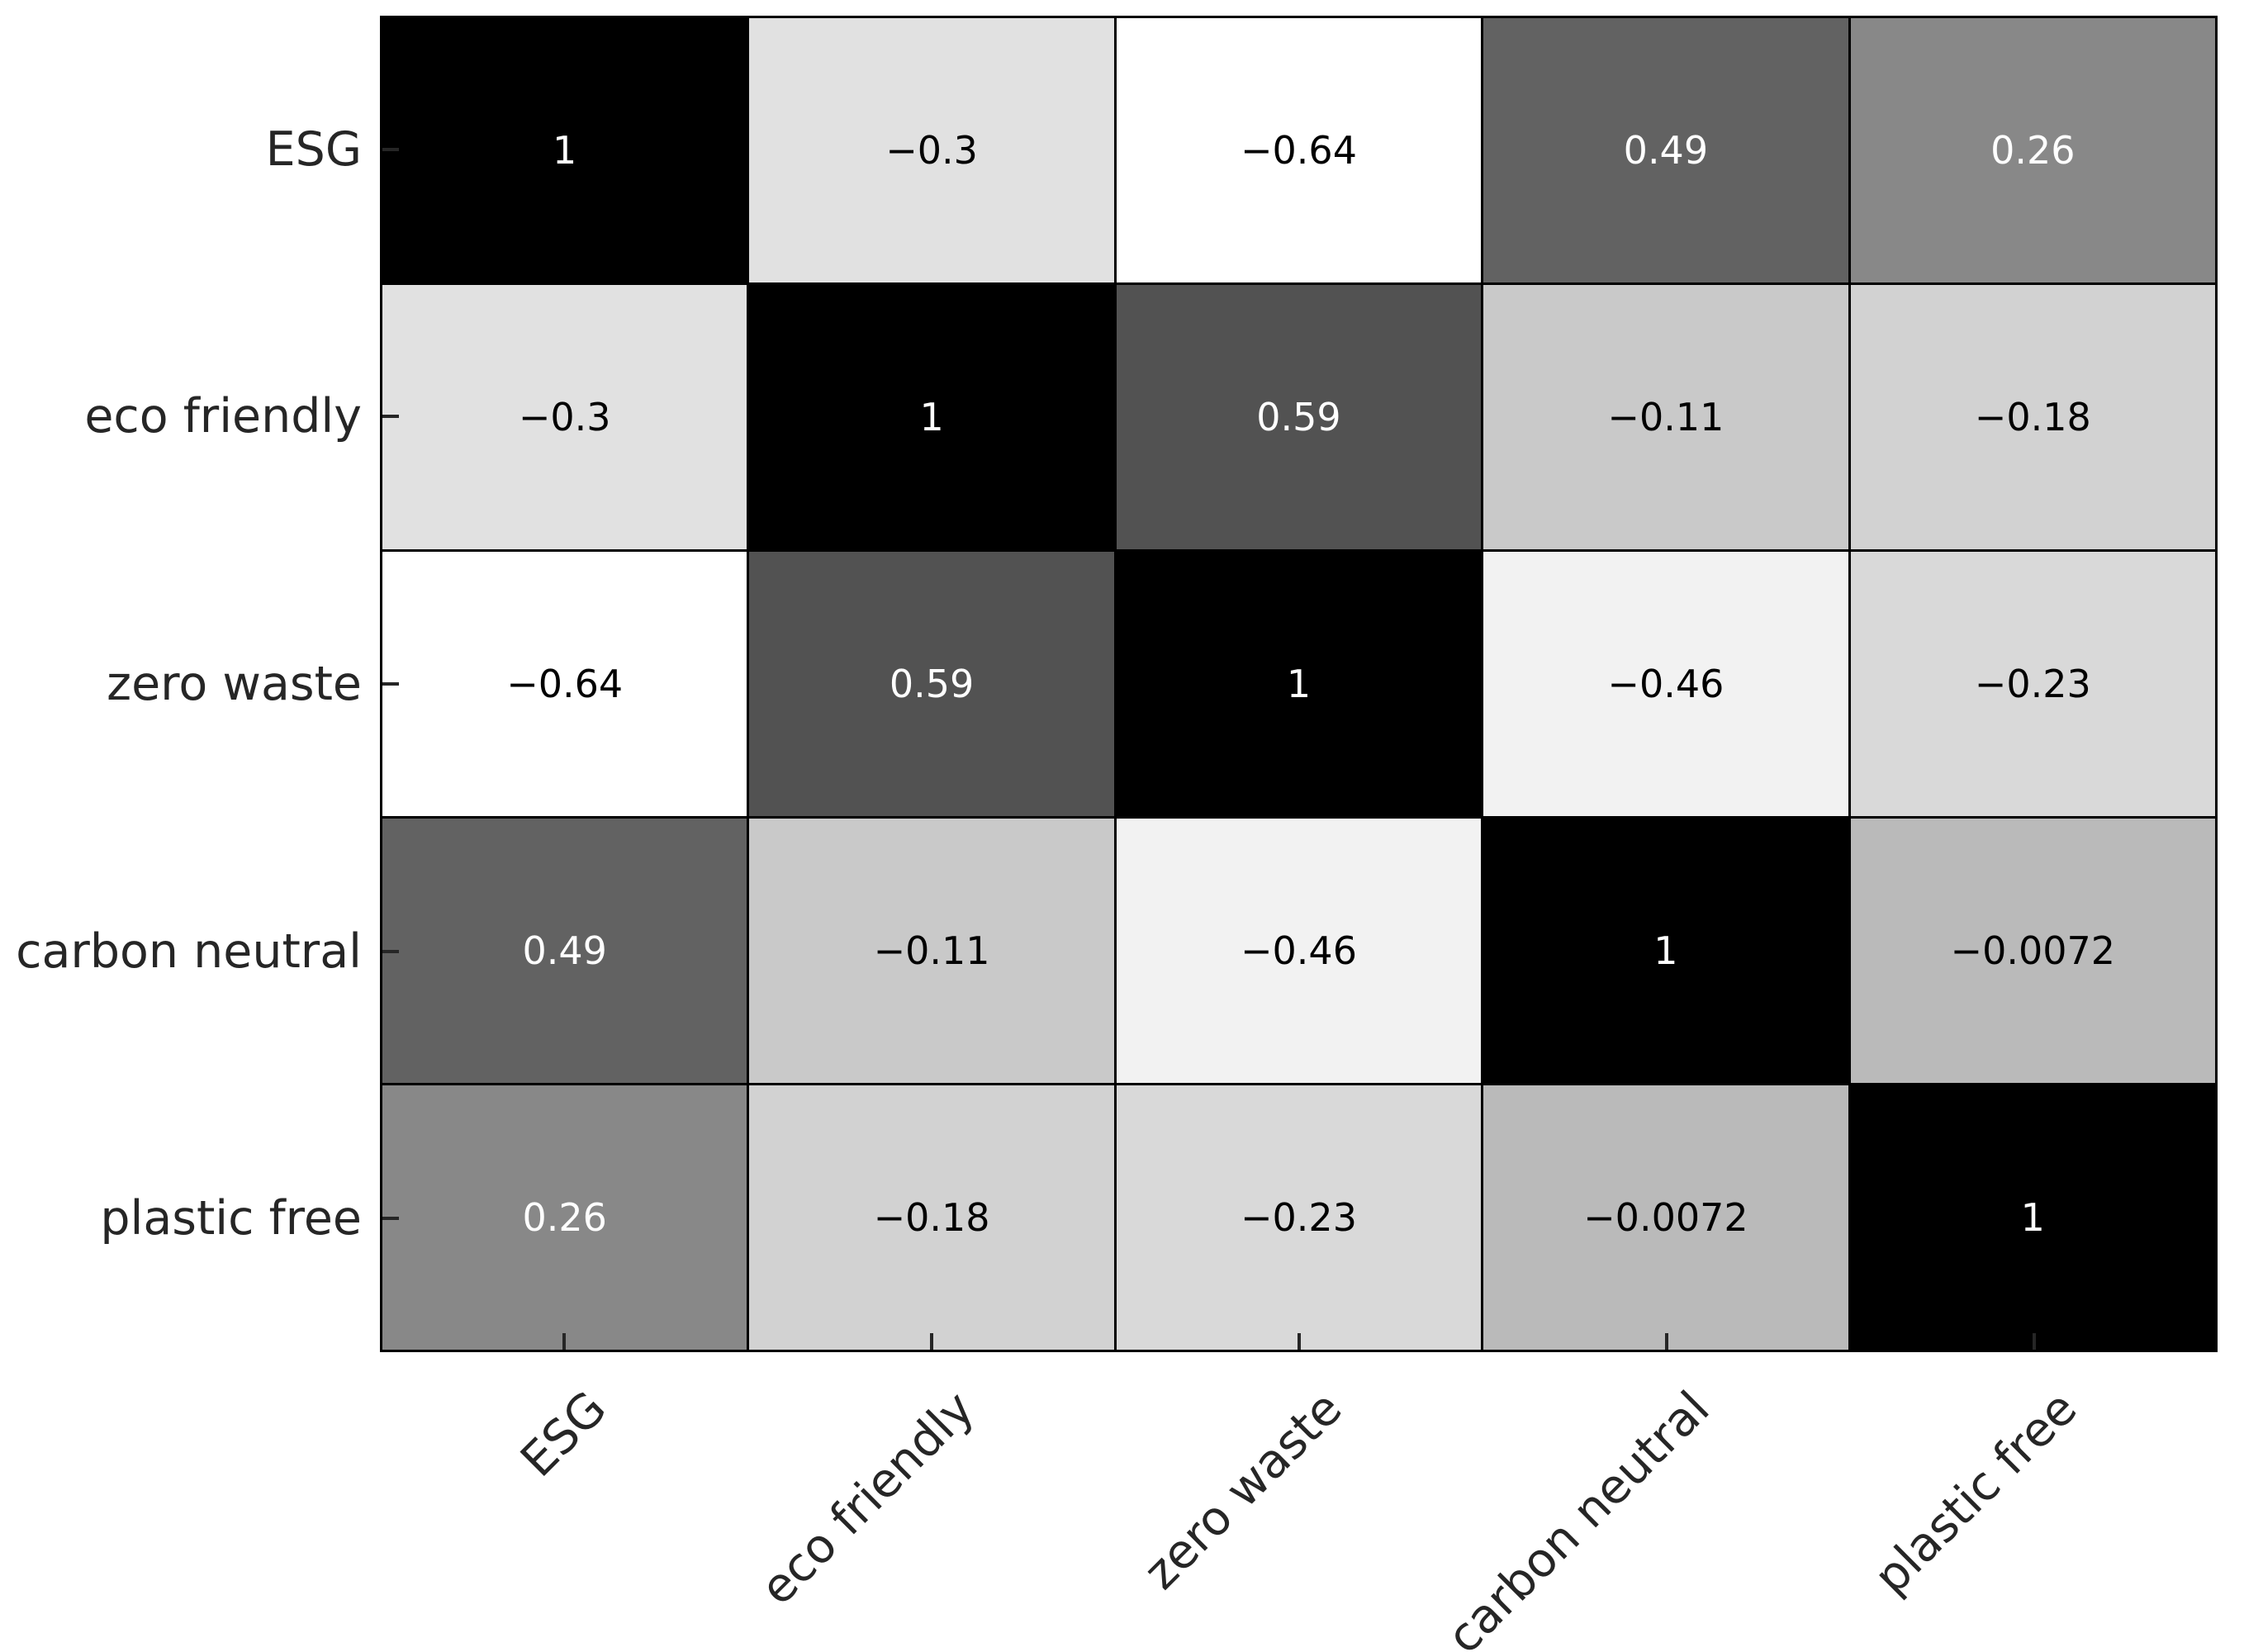 The image size is (2244, 1652). Describe the element at coordinates (234, 683) in the screenshot. I see `row-label: zero waste` at that location.